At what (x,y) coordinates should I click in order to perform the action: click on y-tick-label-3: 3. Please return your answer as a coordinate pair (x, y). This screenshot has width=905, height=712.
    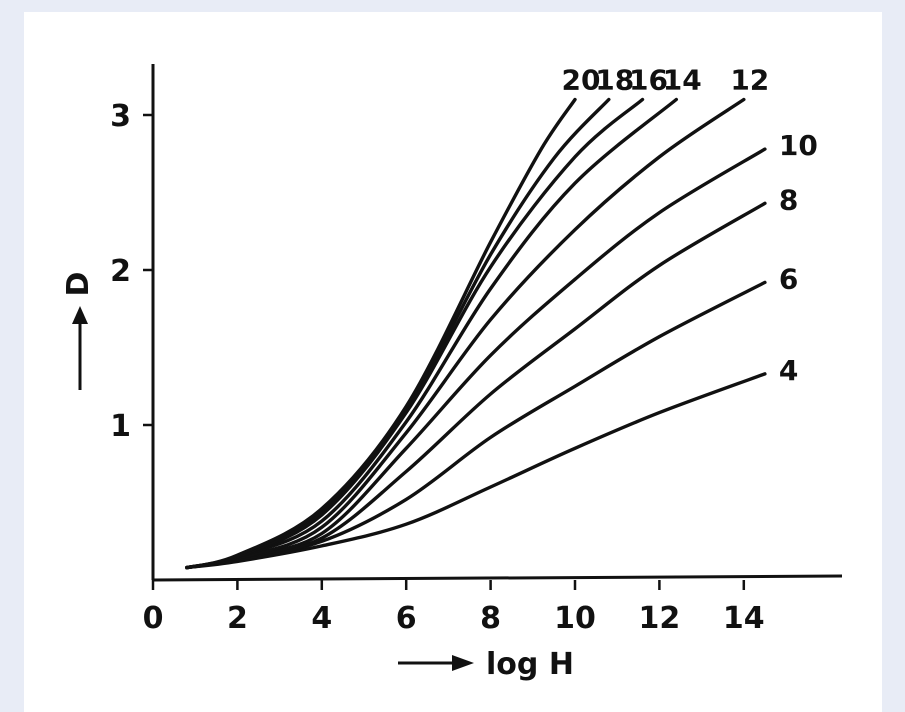
    Looking at the image, I should click on (120, 116).